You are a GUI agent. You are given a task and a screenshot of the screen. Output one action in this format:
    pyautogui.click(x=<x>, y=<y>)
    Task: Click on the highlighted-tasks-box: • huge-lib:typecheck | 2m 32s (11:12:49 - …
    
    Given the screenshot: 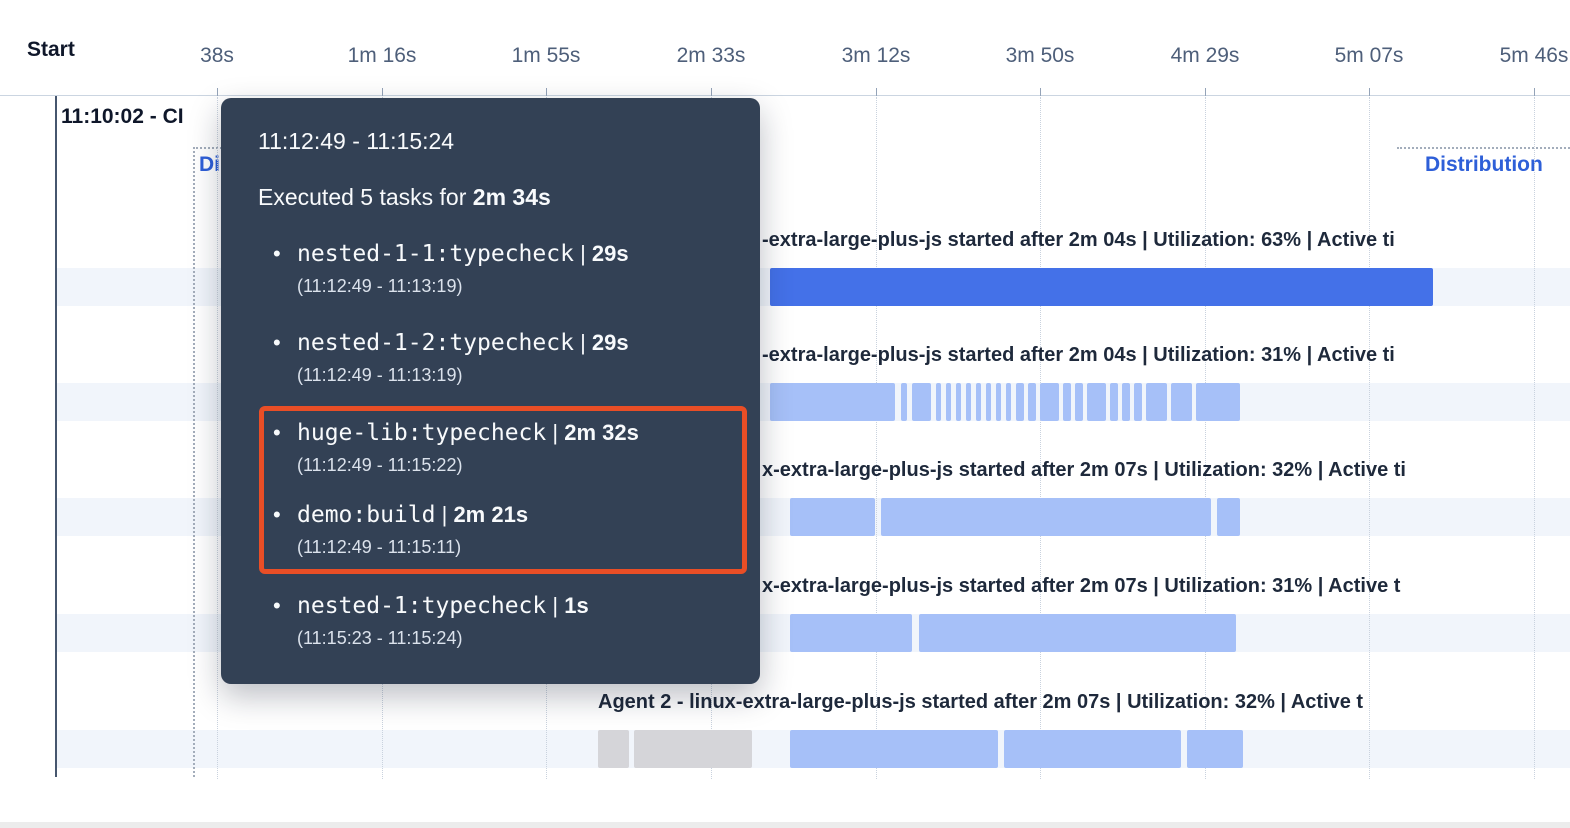 What is the action you would take?
    pyautogui.click(x=503, y=490)
    